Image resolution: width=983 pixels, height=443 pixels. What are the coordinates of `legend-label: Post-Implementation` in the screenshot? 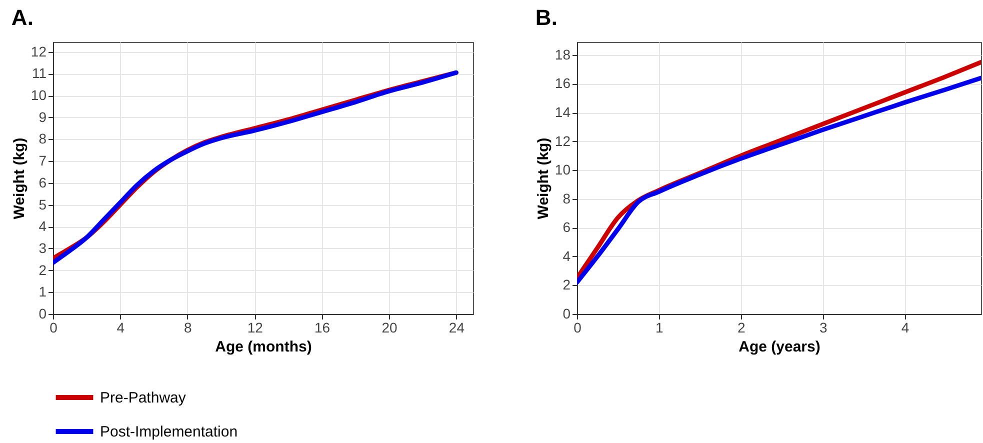 It's located at (169, 432).